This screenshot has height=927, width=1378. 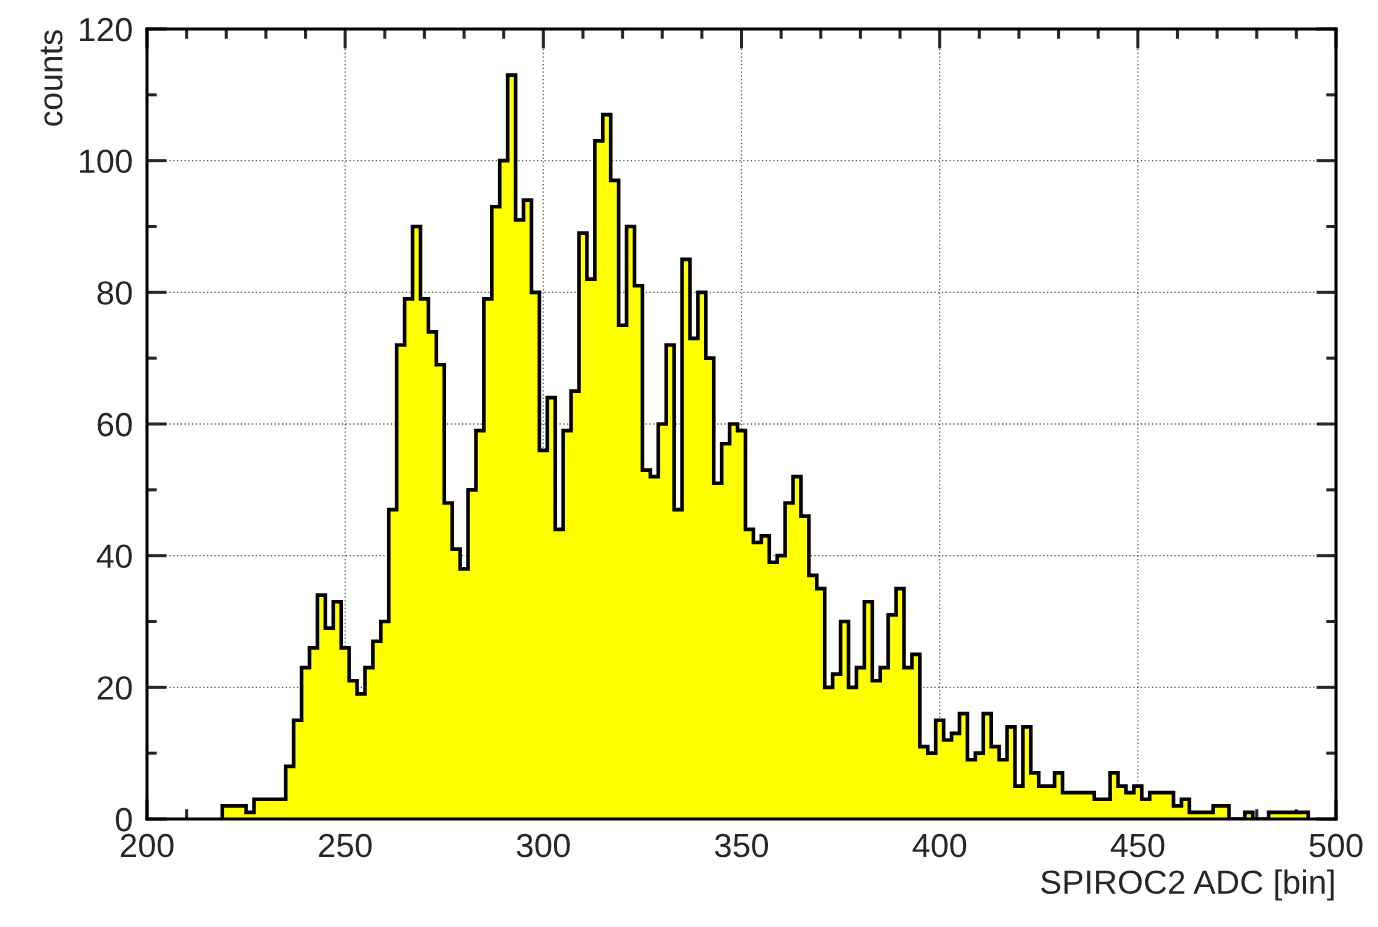 I want to click on y-tick-label: 20, so click(x=114, y=688).